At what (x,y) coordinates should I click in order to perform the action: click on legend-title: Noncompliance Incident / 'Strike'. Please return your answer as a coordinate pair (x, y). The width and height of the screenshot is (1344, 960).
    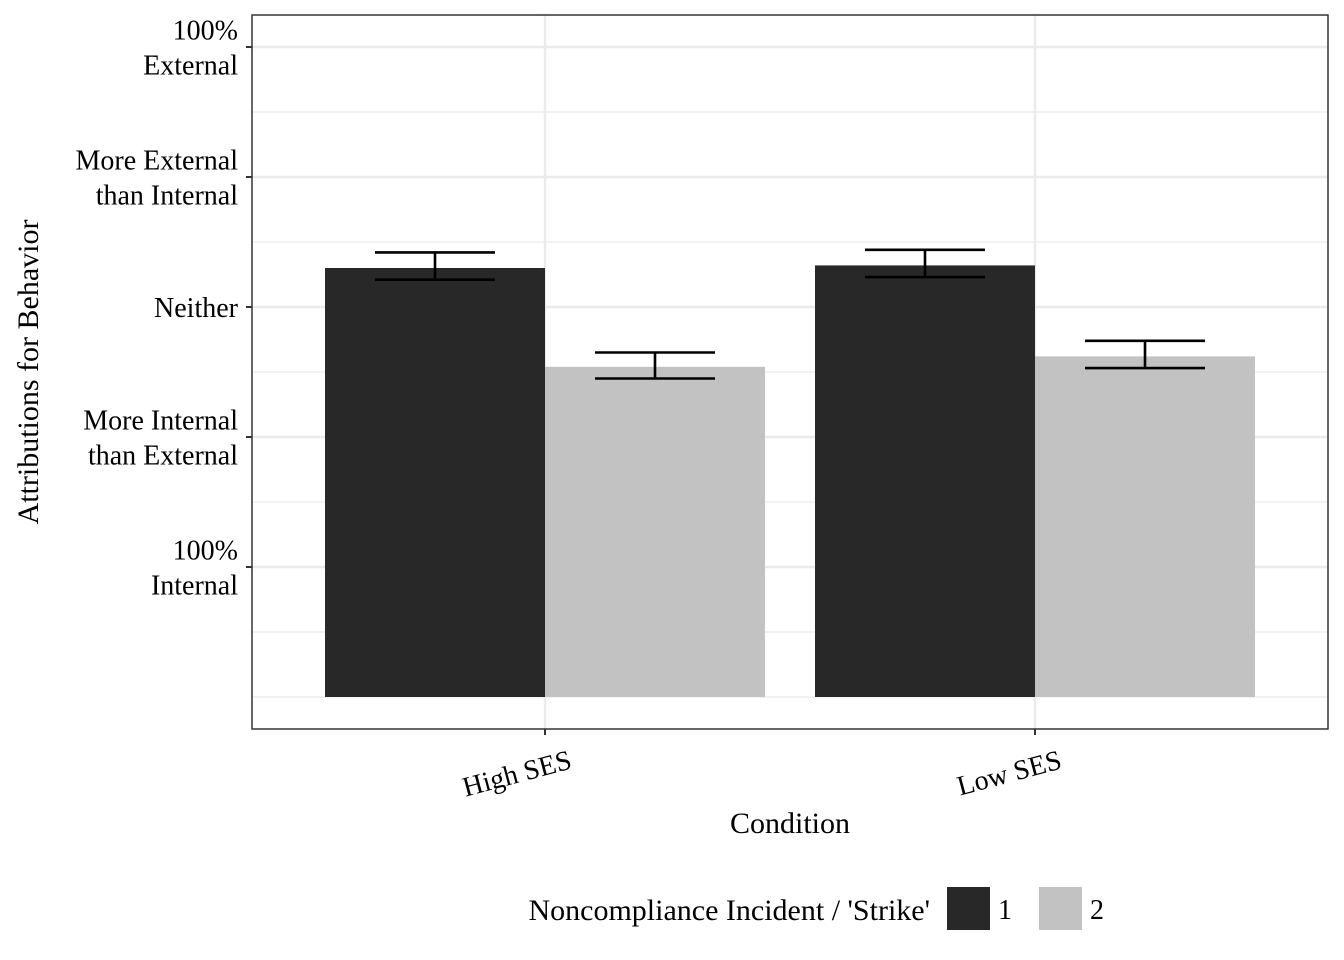
    Looking at the image, I should click on (729, 910).